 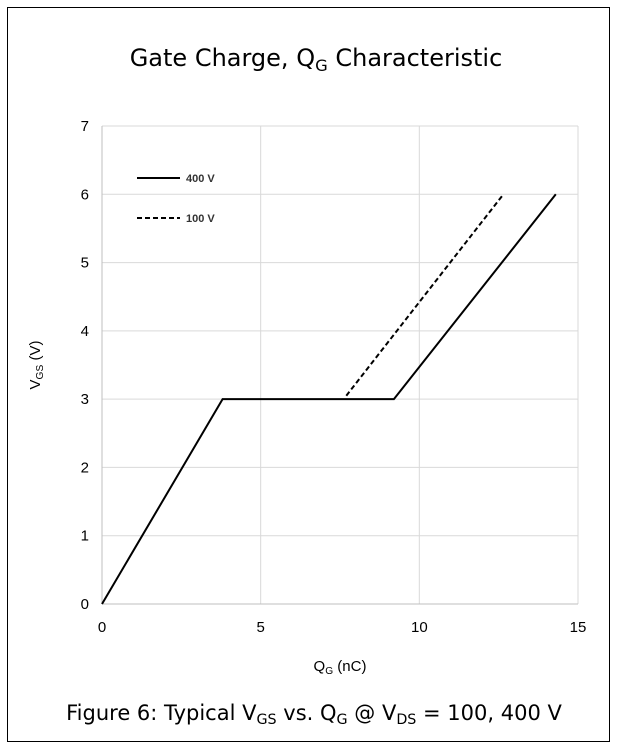 What do you see at coordinates (578, 627) in the screenshot?
I see `x-tick-label: 15` at bounding box center [578, 627].